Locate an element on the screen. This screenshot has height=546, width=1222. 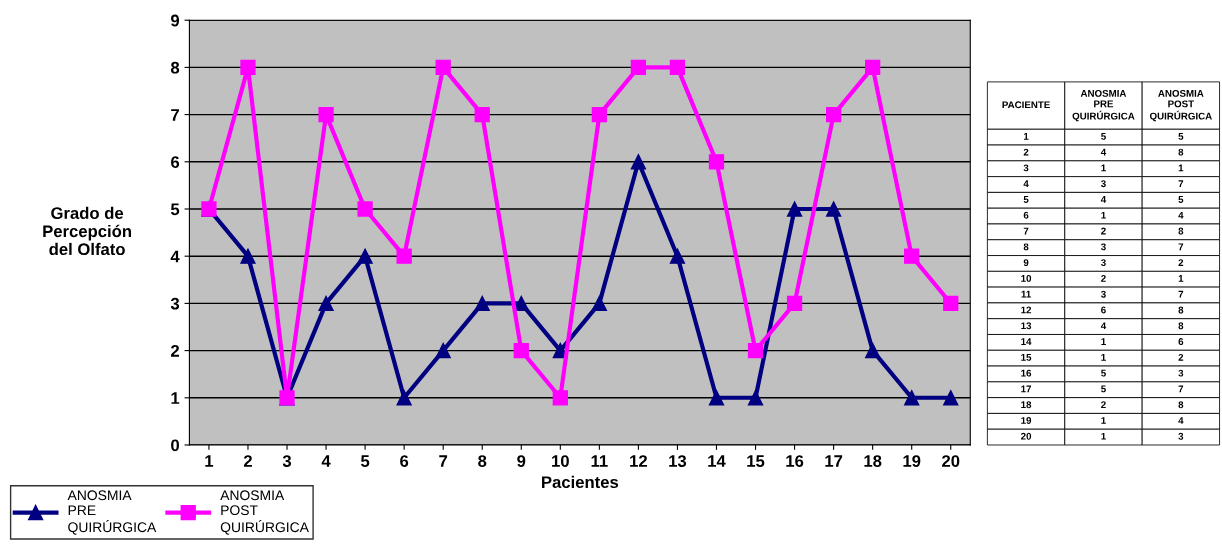
x-tick-label: 10 is located at coordinates (560, 461).